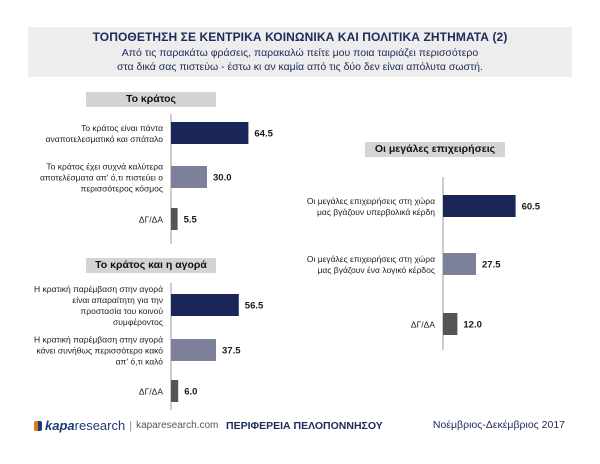 The width and height of the screenshot is (600, 464). Describe the element at coordinates (498, 425) in the screenshot. I see `footer-date: Νοέμβριος-Δεκέμβριος 2017` at that location.